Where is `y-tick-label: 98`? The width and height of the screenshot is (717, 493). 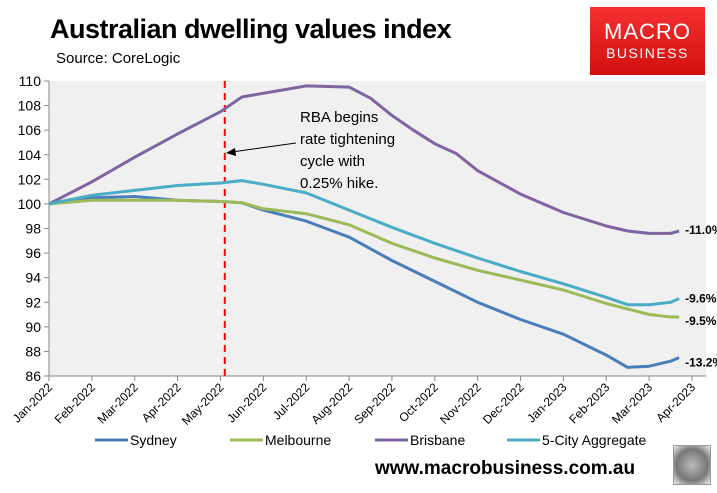 y-tick-label: 98 is located at coordinates (33, 229).